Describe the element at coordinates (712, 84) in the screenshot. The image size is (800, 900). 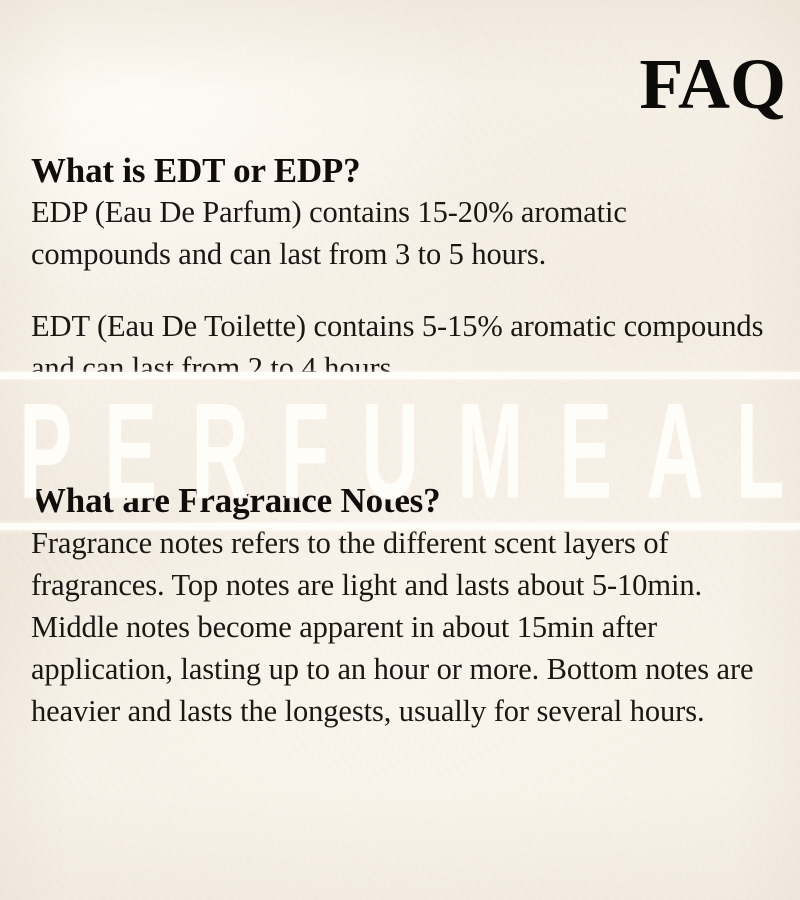
I see `page-title: FAQ` at that location.